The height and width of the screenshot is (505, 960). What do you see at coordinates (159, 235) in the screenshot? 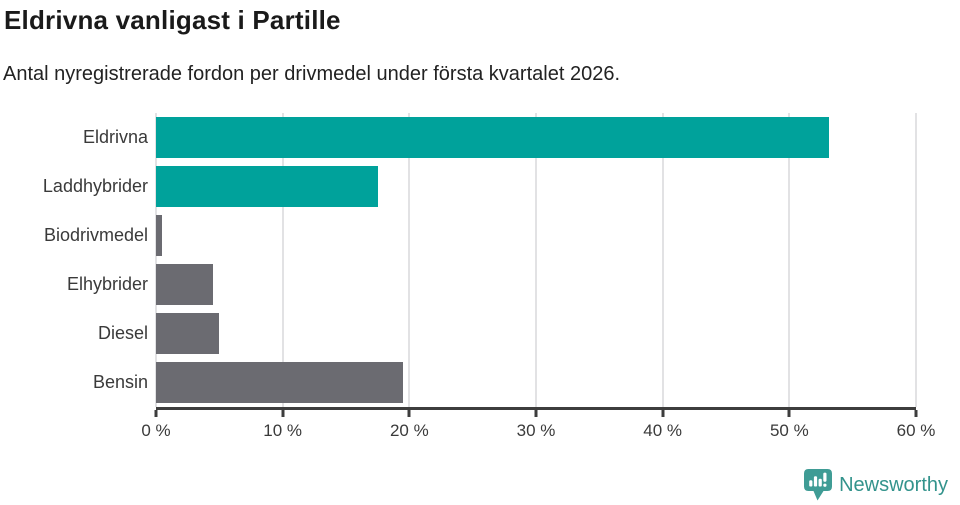
I see `bar-biodrivmedel` at bounding box center [159, 235].